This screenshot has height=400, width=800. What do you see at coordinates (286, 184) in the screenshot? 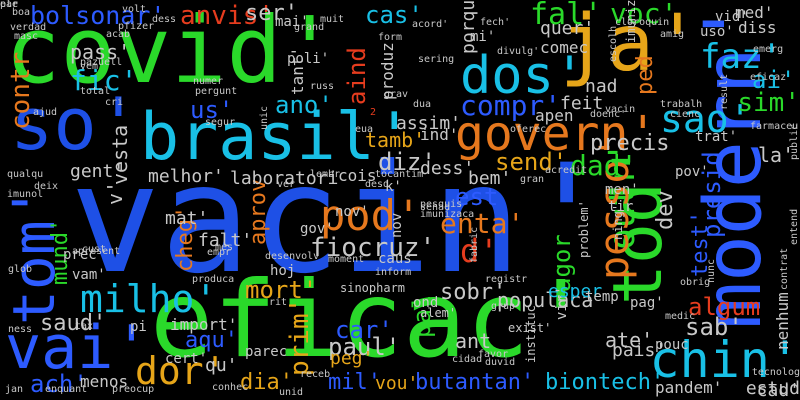
I see `cloud-word: ver` at bounding box center [286, 184].